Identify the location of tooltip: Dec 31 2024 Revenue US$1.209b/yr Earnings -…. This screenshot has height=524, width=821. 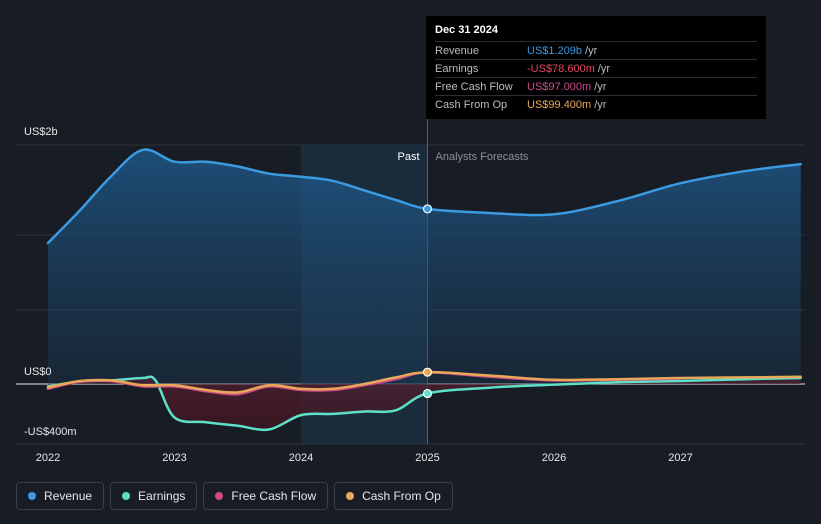
(596, 67).